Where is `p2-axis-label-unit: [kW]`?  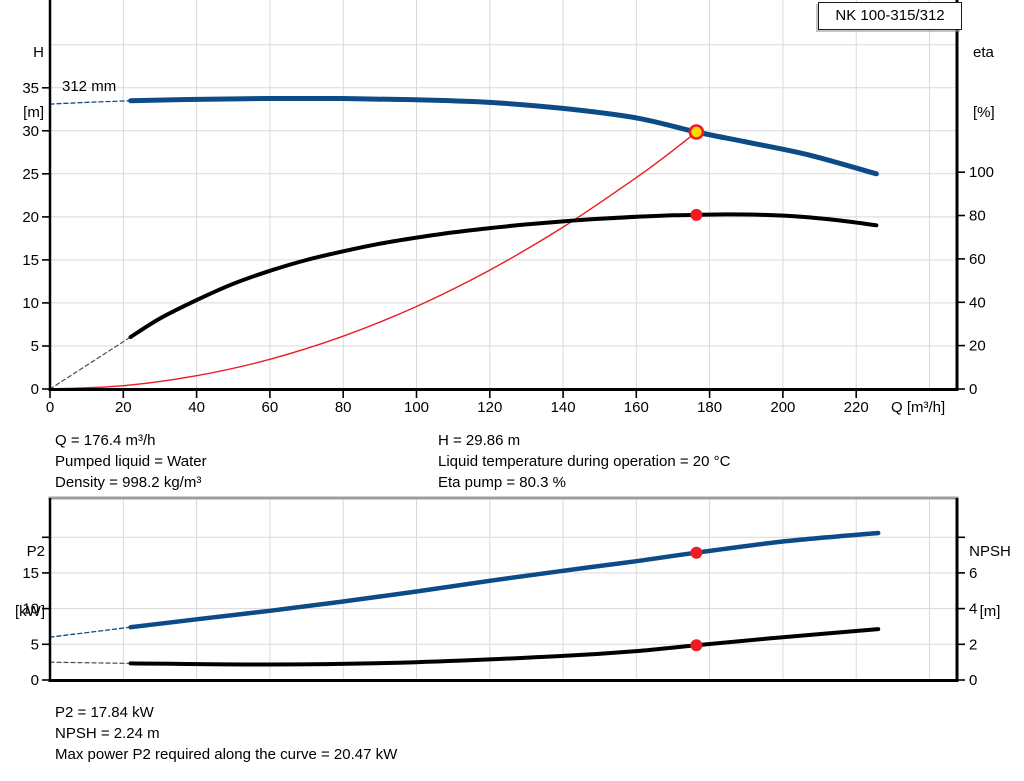
p2-axis-label-unit: [kW] is located at coordinates (30, 611).